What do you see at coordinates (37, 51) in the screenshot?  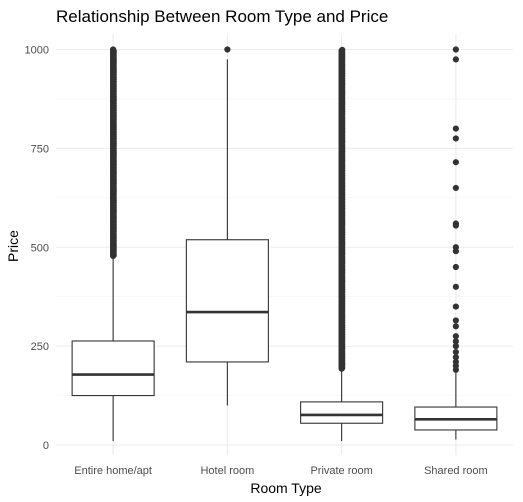 I see `y-tick-label: 1000` at bounding box center [37, 51].